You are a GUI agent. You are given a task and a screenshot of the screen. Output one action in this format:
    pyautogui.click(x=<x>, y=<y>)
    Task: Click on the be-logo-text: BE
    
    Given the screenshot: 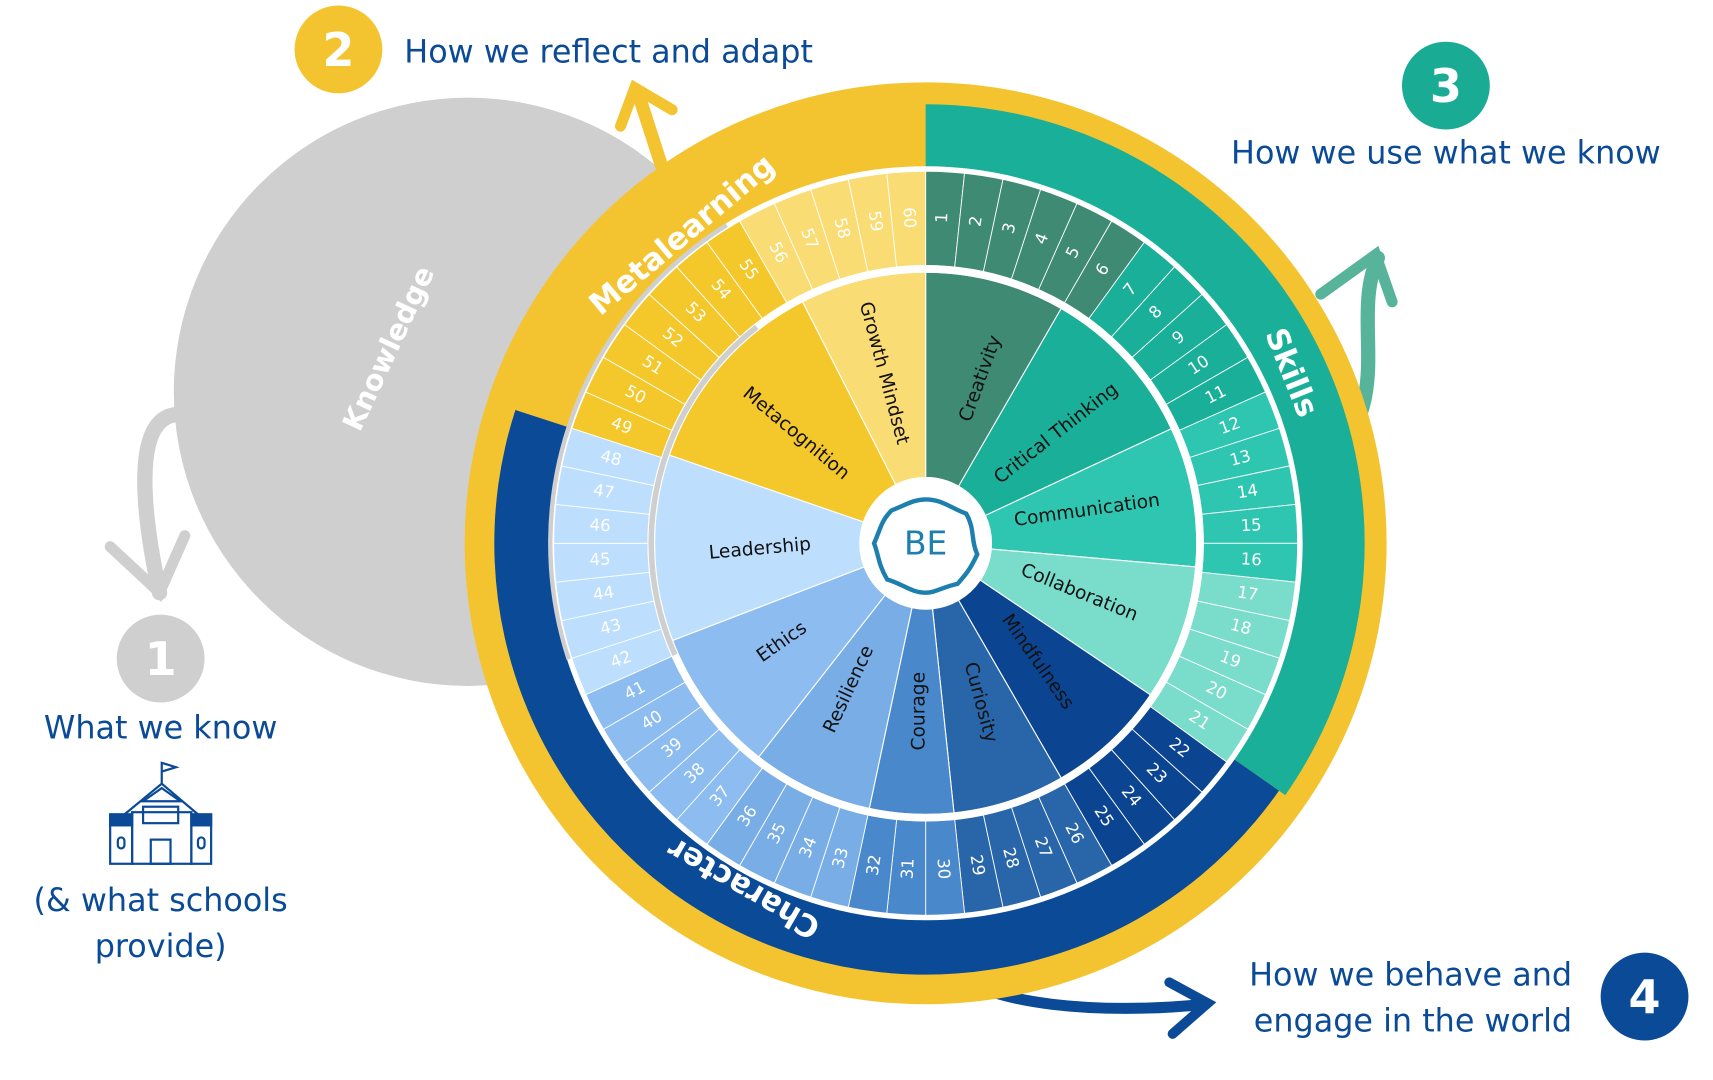 What is the action you would take?
    pyautogui.click(x=925, y=542)
    